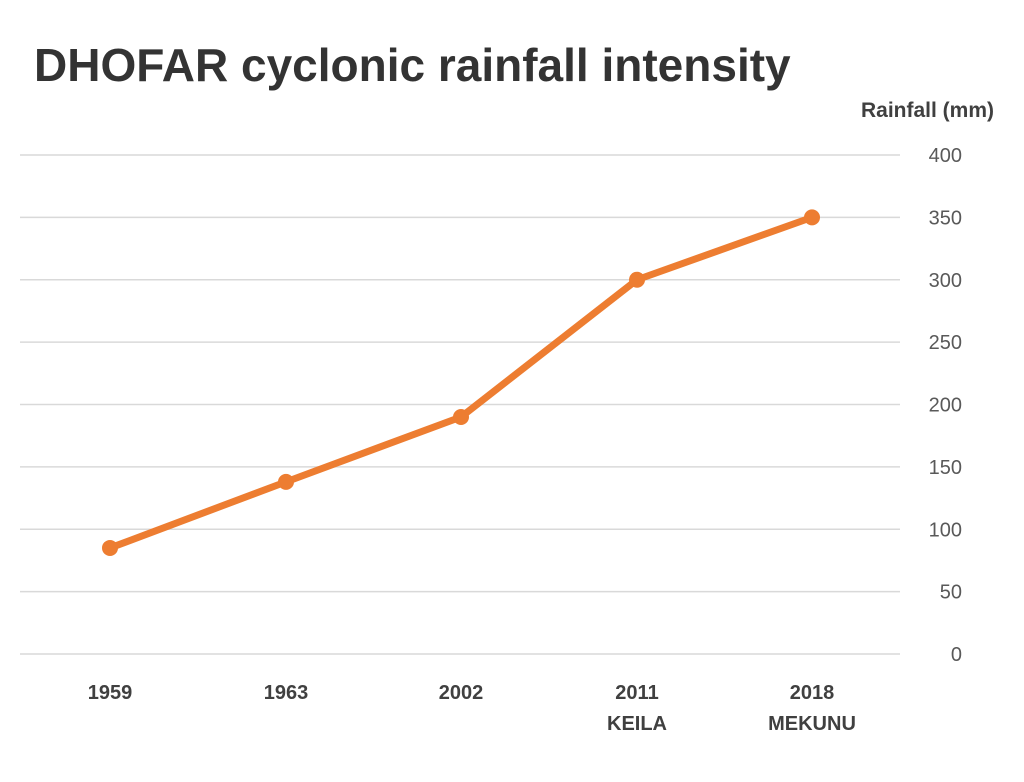  I want to click on y-tick-label: 150, so click(945, 468).